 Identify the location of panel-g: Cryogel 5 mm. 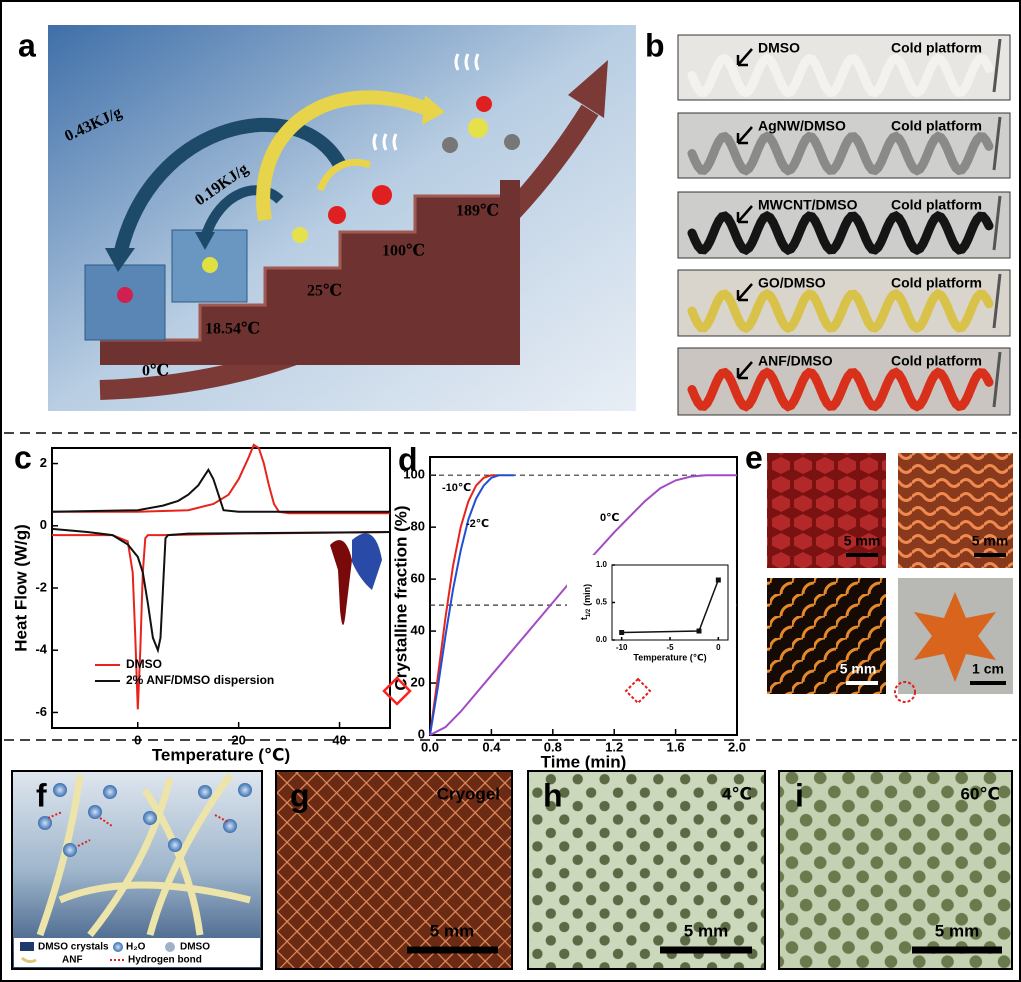
(394, 823).